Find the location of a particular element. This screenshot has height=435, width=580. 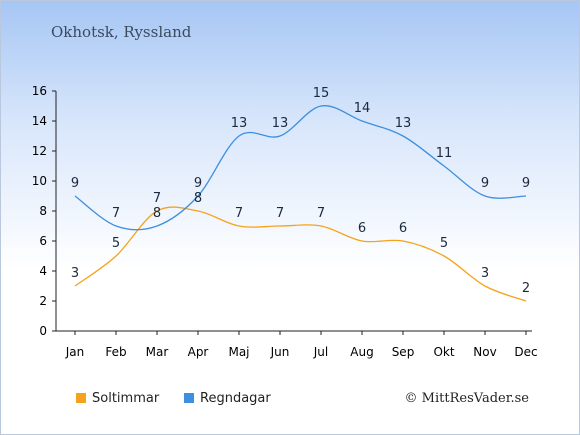

legend-label: Regndagar is located at coordinates (235, 398).